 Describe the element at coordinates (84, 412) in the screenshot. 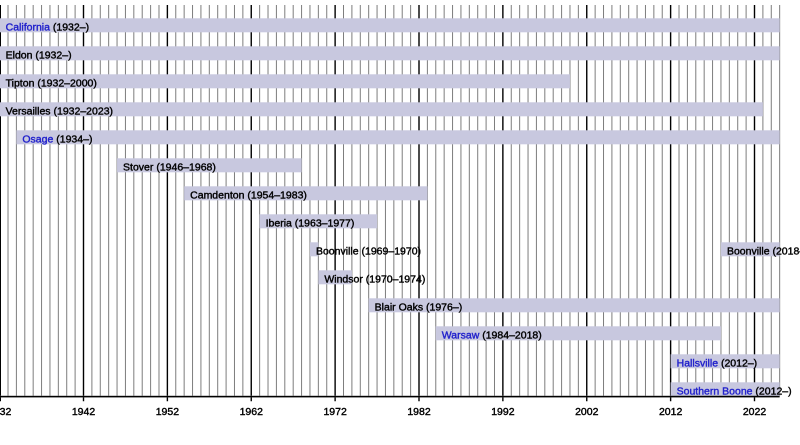

I see `svg-text: 1942` at that location.